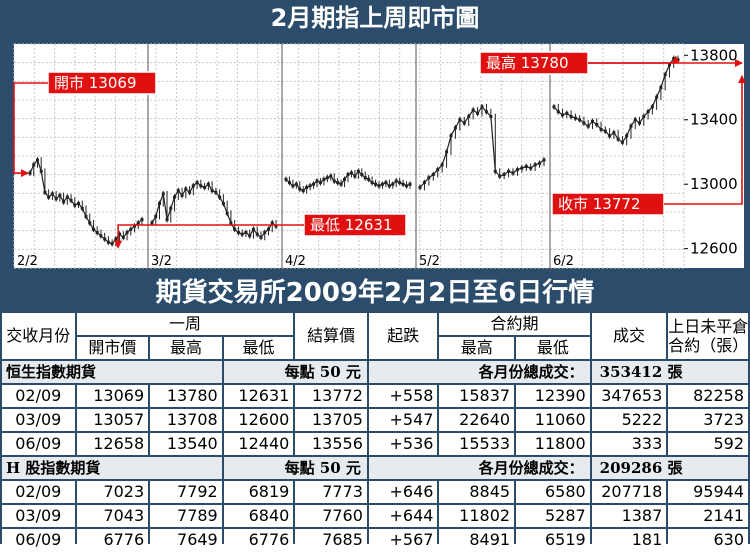 This screenshot has height=553, width=750. I want to click on table-cell: 82258, so click(708, 396).